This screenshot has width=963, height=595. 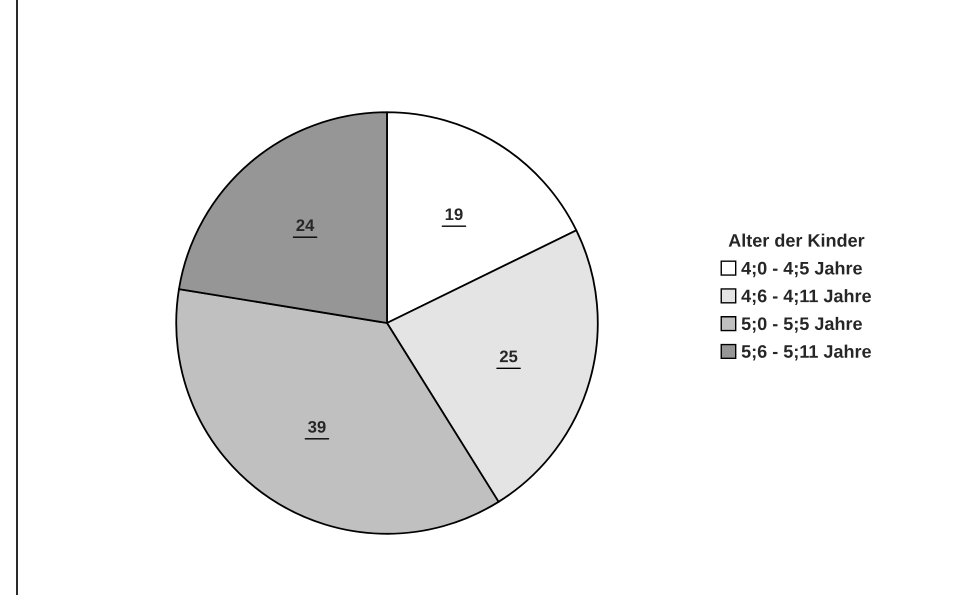 What do you see at coordinates (509, 356) in the screenshot?
I see `data-label: 25` at bounding box center [509, 356].